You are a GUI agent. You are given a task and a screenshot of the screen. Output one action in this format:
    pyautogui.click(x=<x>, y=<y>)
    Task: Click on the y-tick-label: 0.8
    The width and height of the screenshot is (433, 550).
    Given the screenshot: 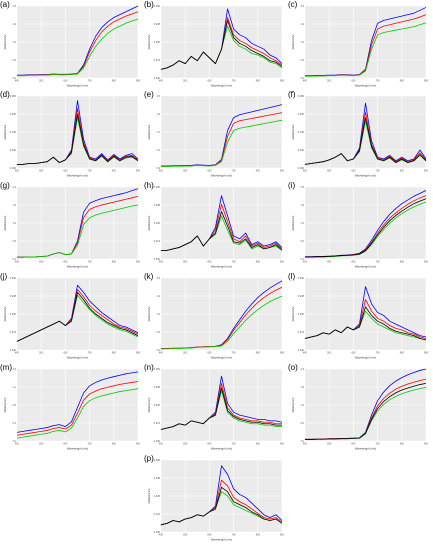 What is the action you would take?
    pyautogui.click(x=15, y=405)
    